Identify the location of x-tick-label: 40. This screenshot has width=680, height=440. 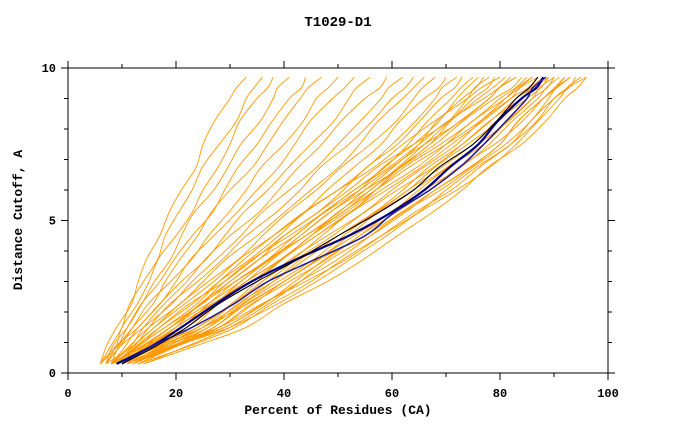
(284, 394).